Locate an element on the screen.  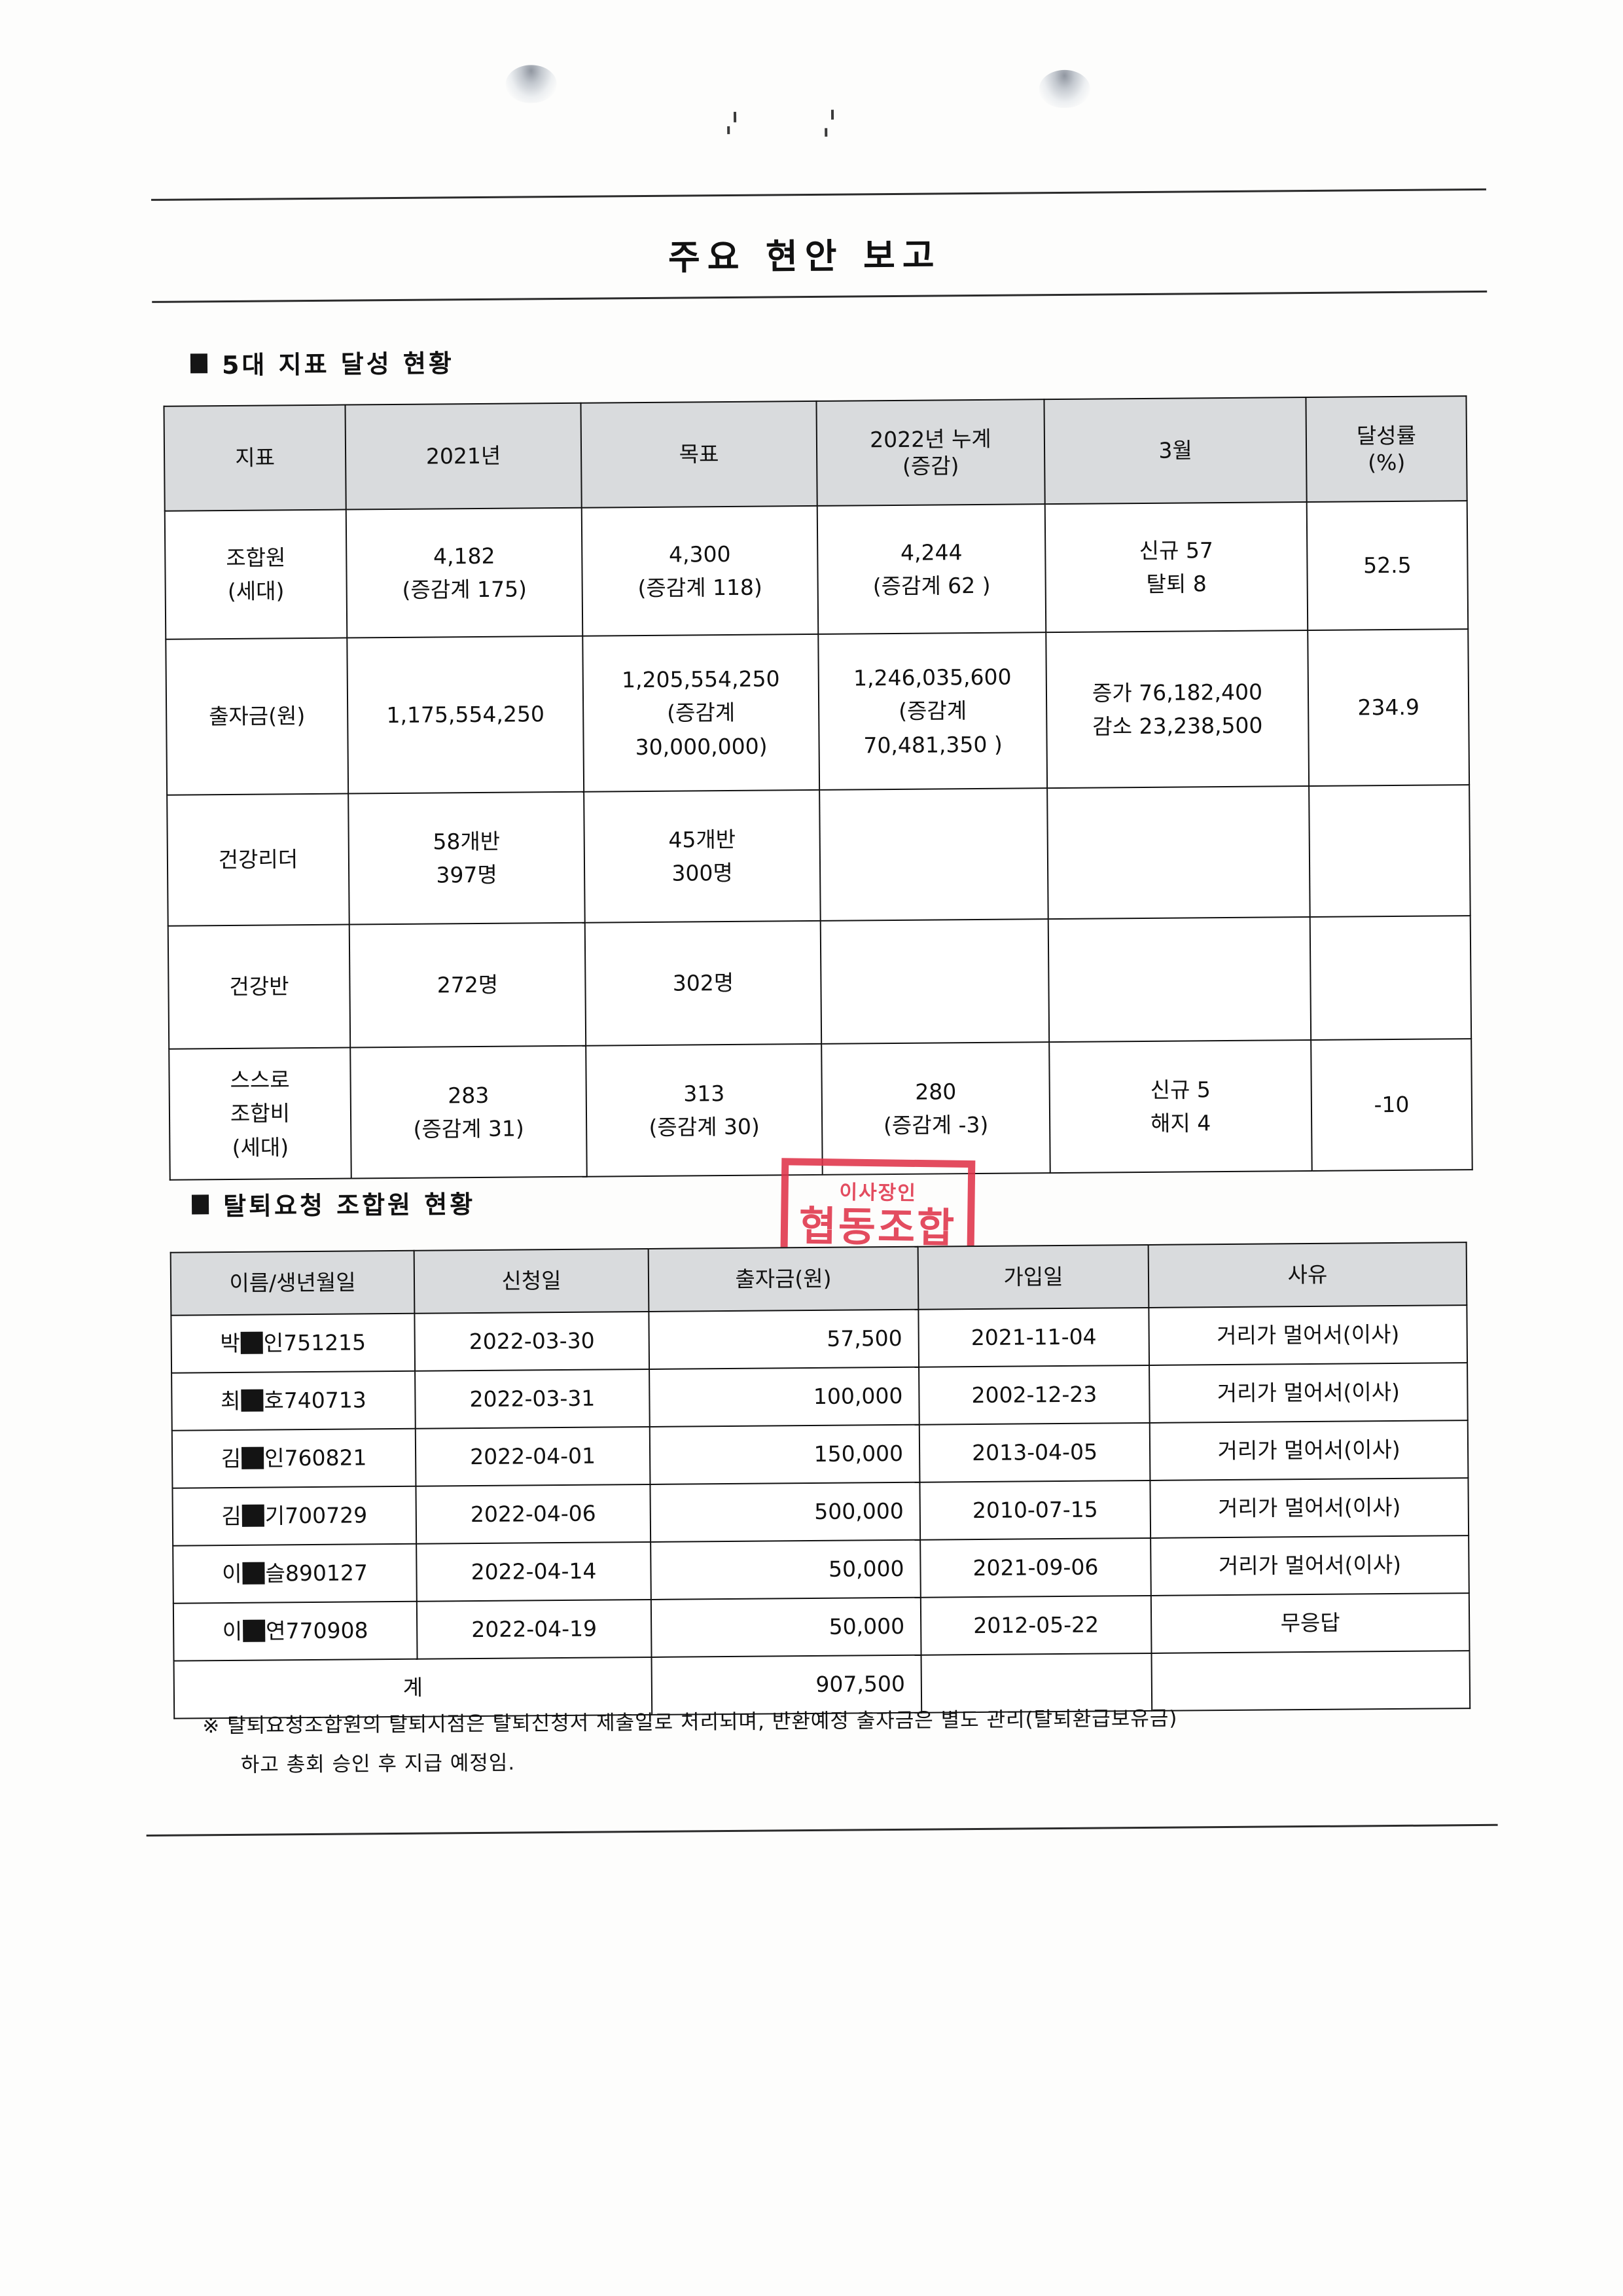
name-suffix: 연770908 is located at coordinates (317, 1630).